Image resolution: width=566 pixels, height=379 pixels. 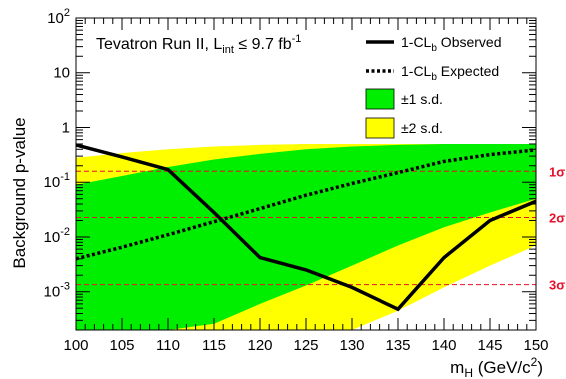 I want to click on x-tick-label: 140, so click(x=443, y=345).